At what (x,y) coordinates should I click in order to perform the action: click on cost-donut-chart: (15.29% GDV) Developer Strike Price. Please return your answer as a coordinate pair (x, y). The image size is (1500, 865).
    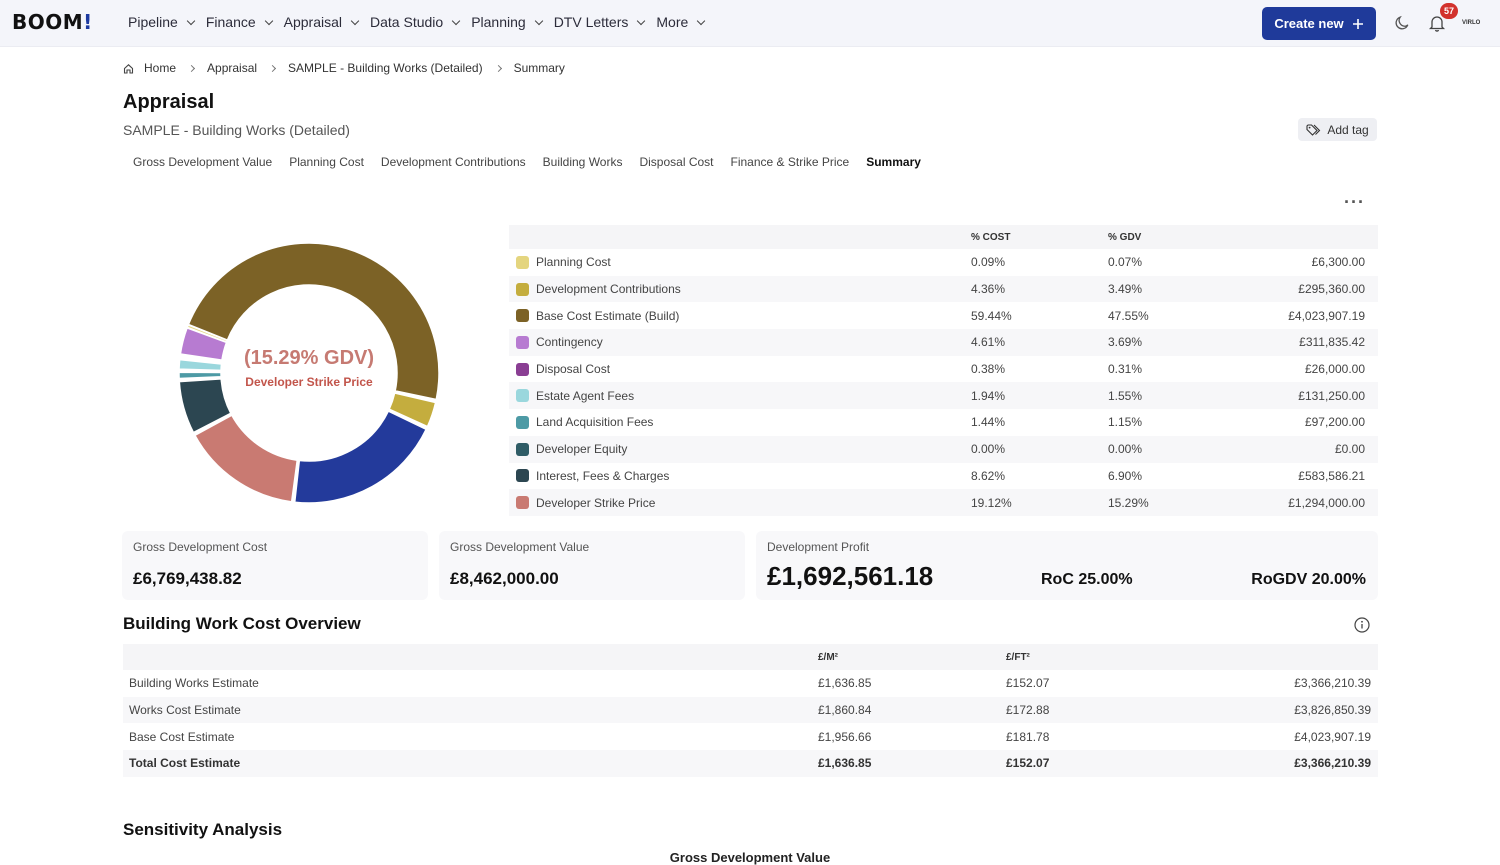
    Looking at the image, I should click on (310, 377).